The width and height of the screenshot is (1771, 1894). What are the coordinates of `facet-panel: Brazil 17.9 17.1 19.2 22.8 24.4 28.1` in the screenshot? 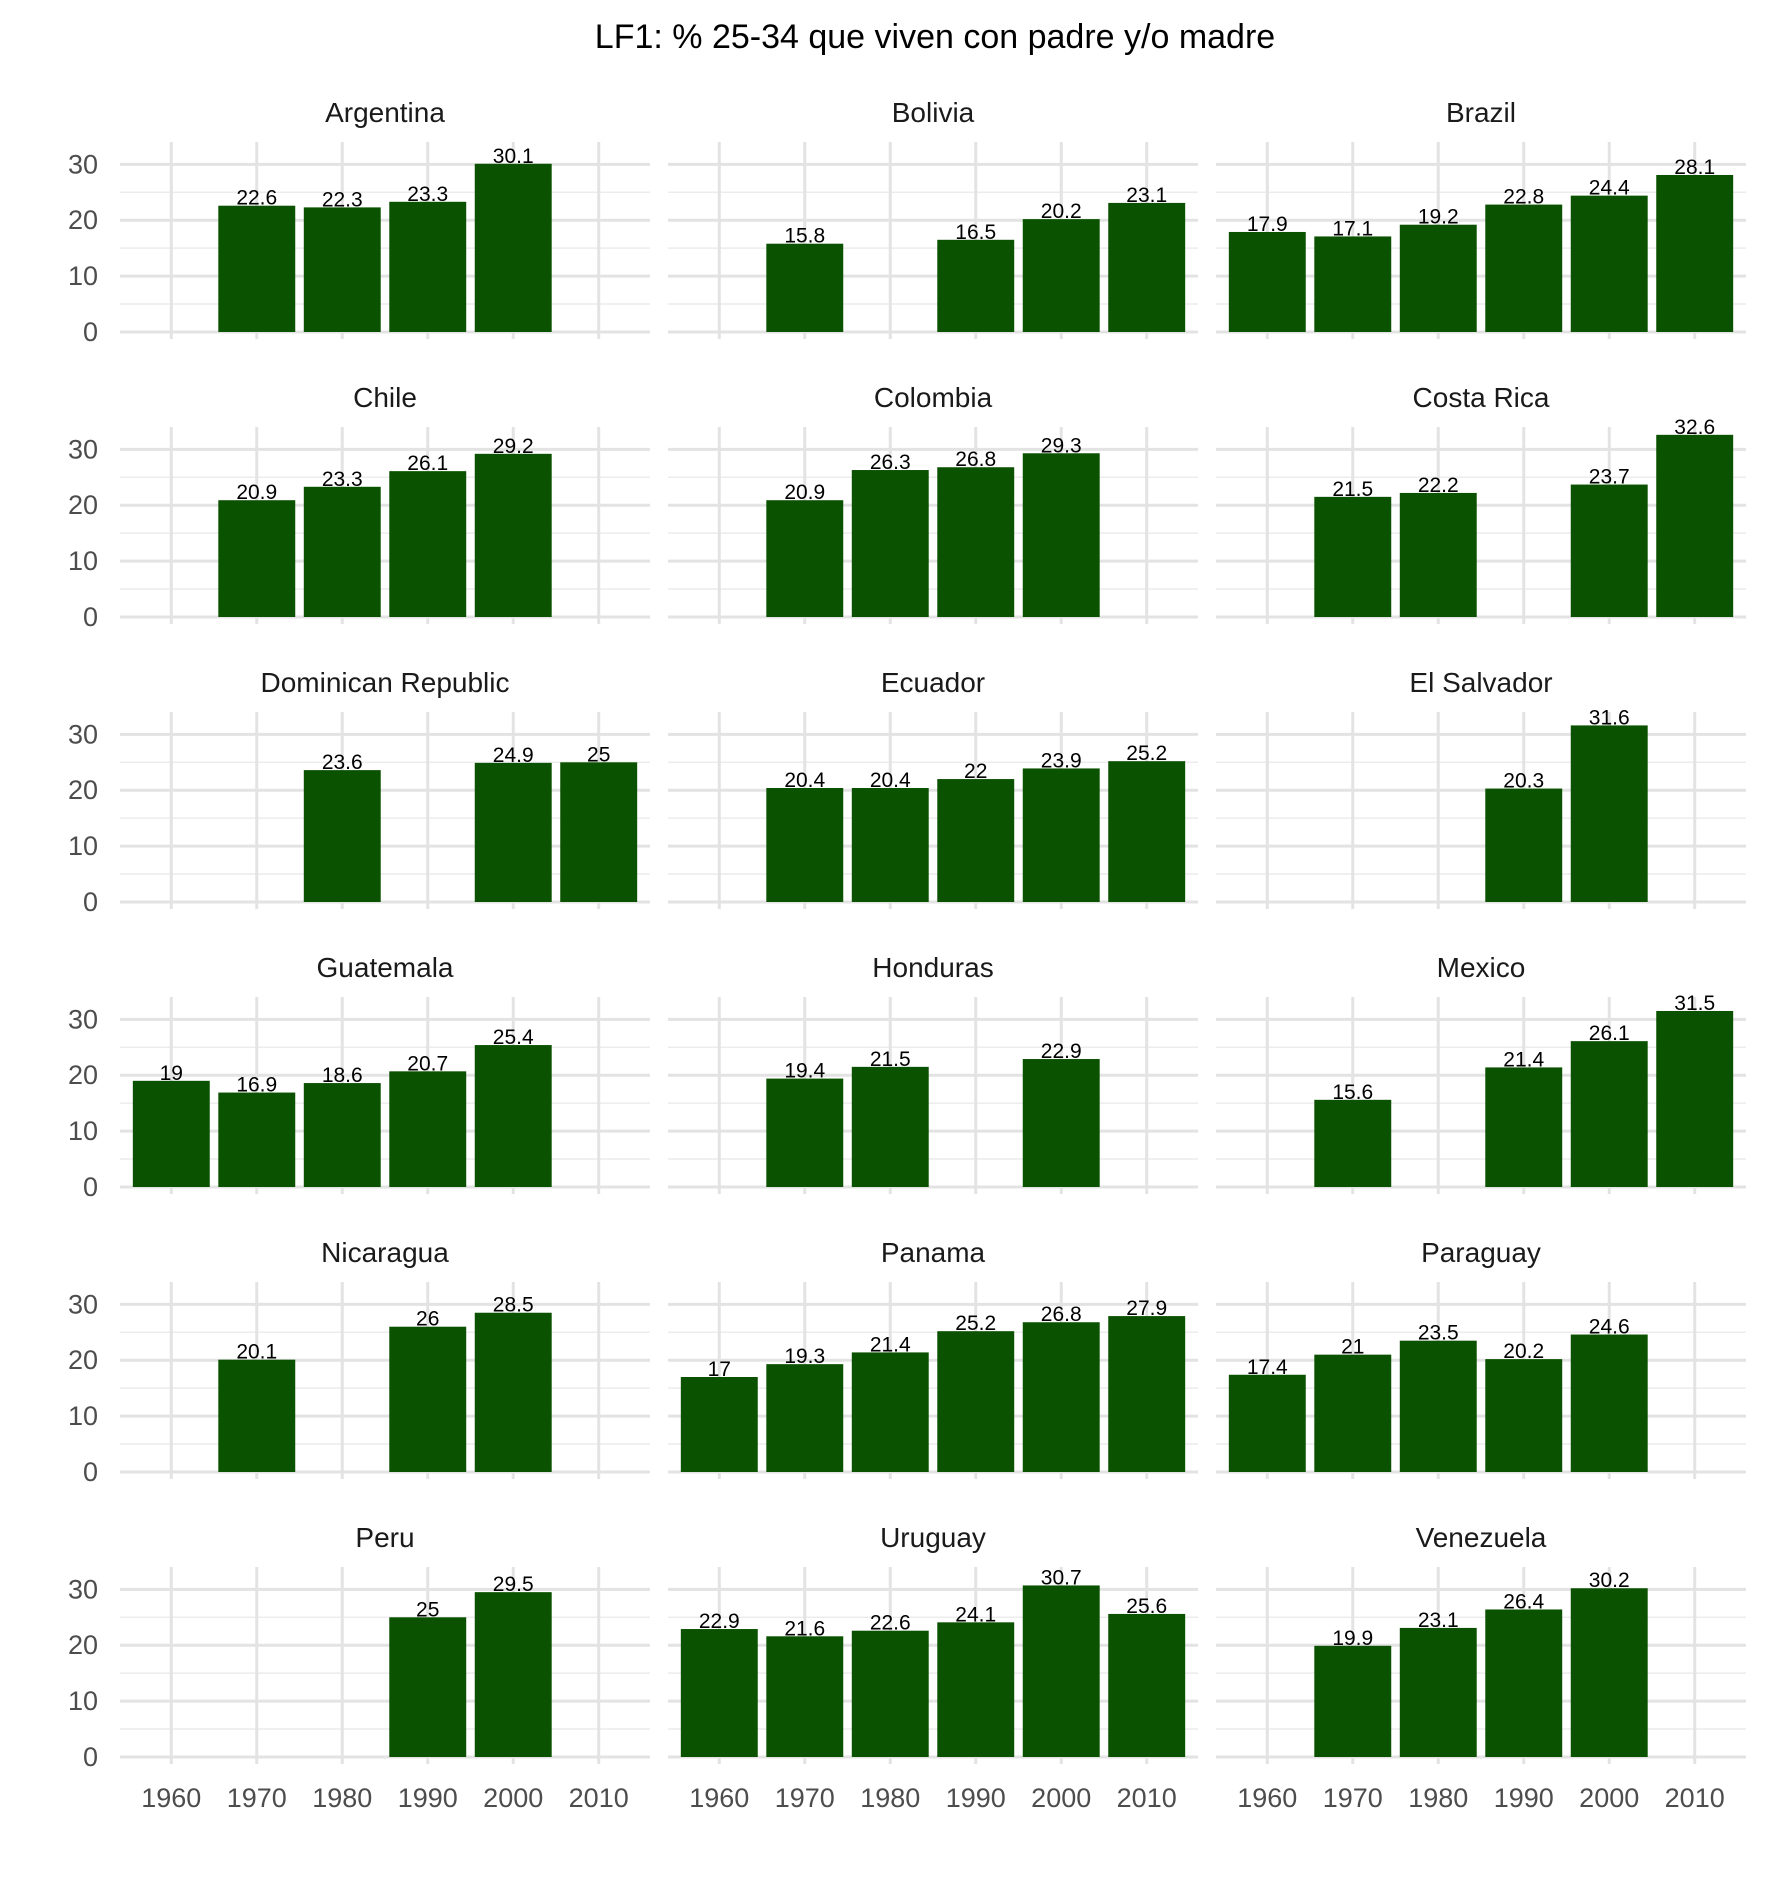 It's located at (1481, 218).